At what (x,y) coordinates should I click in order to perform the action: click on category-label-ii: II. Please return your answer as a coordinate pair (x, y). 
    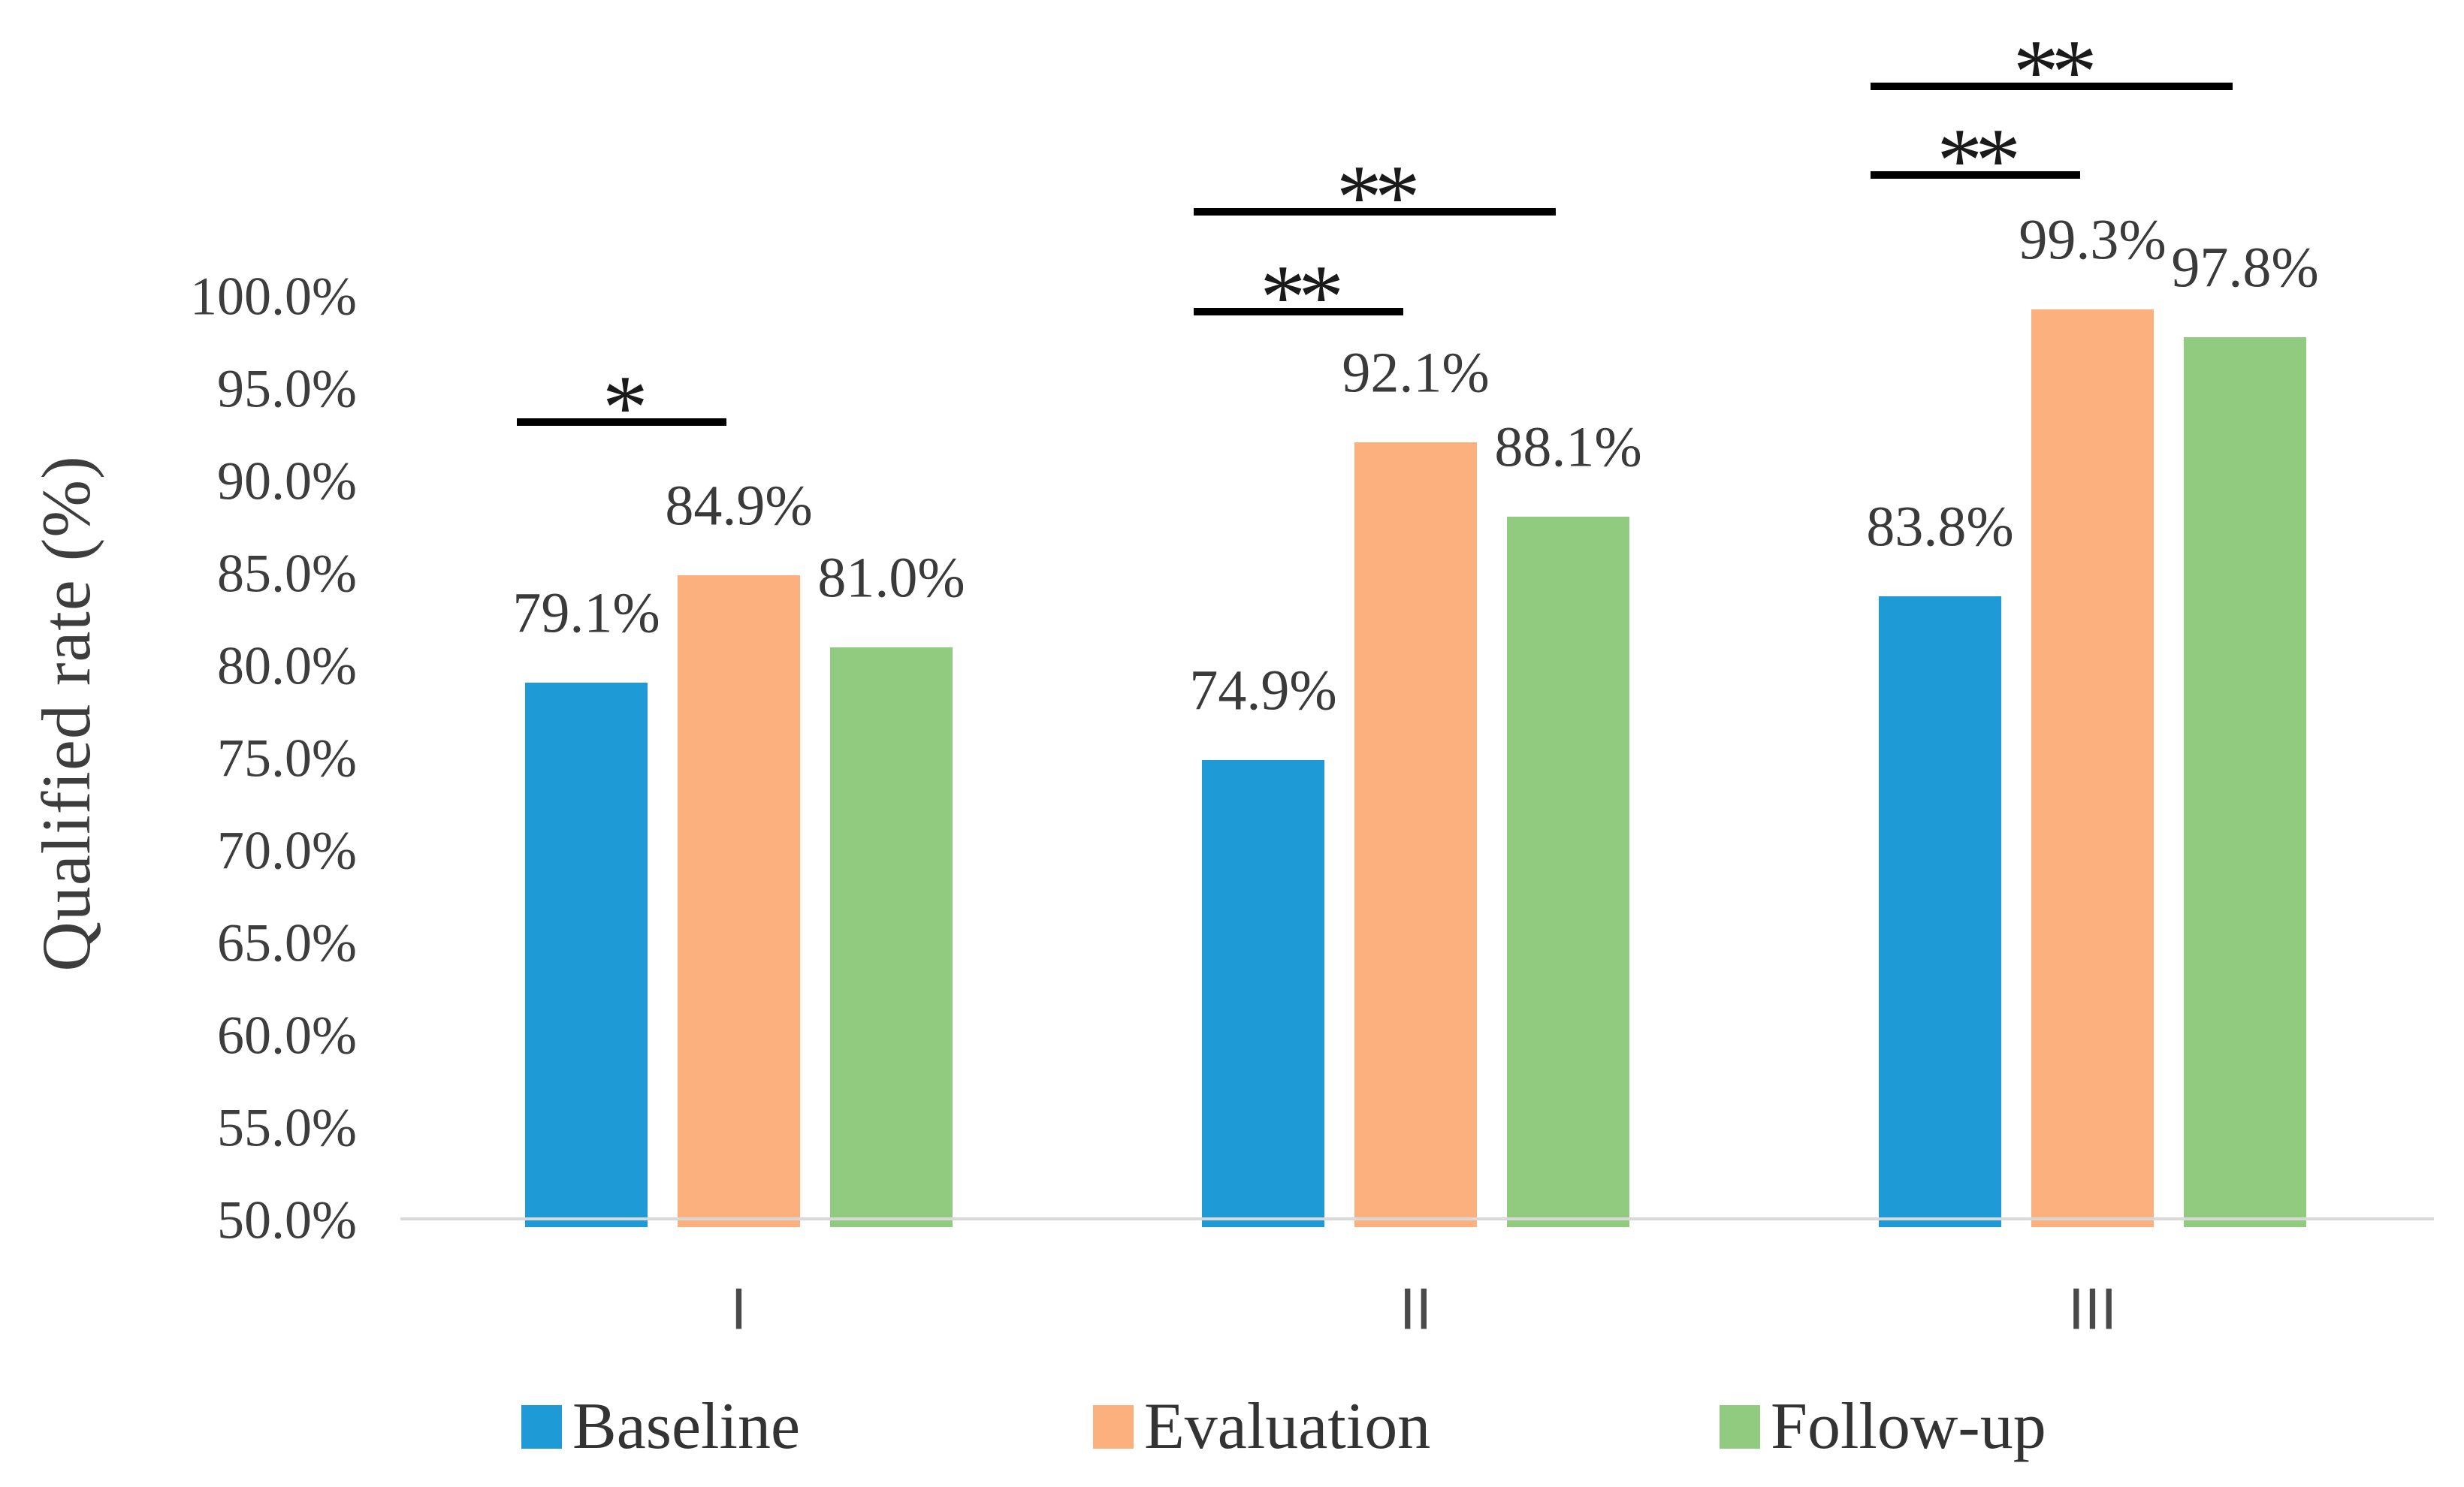
    Looking at the image, I should click on (1416, 1308).